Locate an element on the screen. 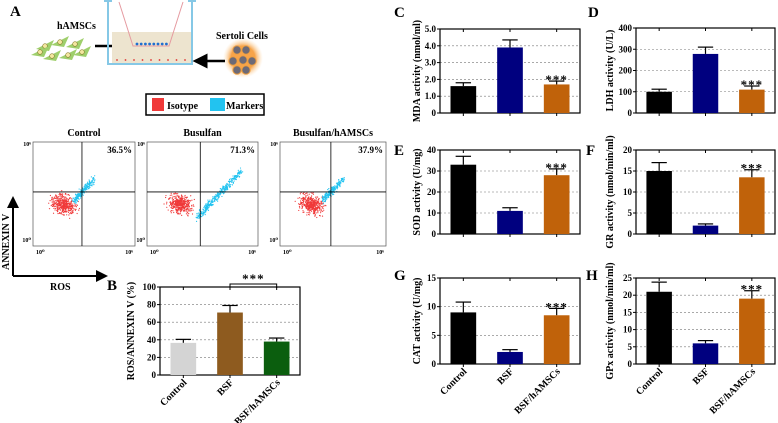 Image resolution: width=778 pixels, height=423 pixels. x-tick-max: 10⁶ is located at coordinates (252, 253).